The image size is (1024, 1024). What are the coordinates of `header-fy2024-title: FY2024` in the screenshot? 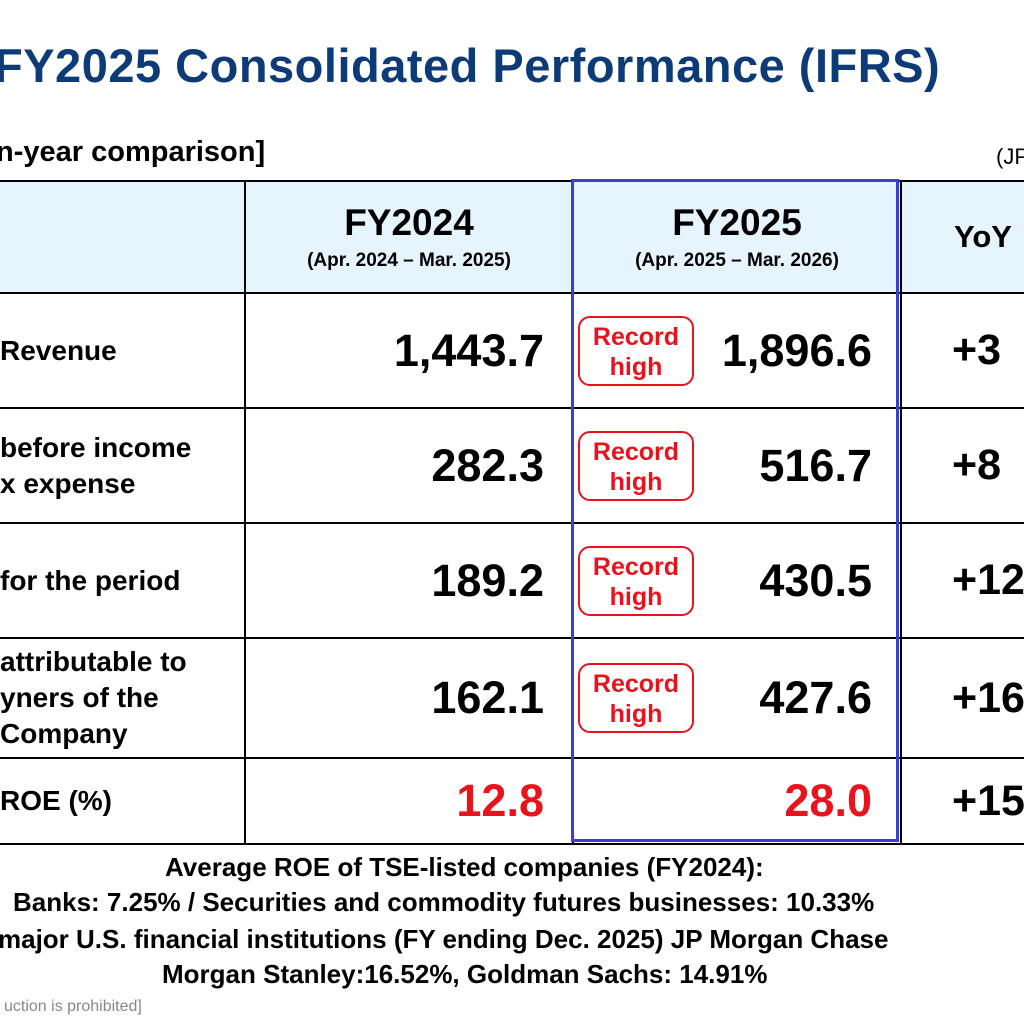 It's located at (409, 222).